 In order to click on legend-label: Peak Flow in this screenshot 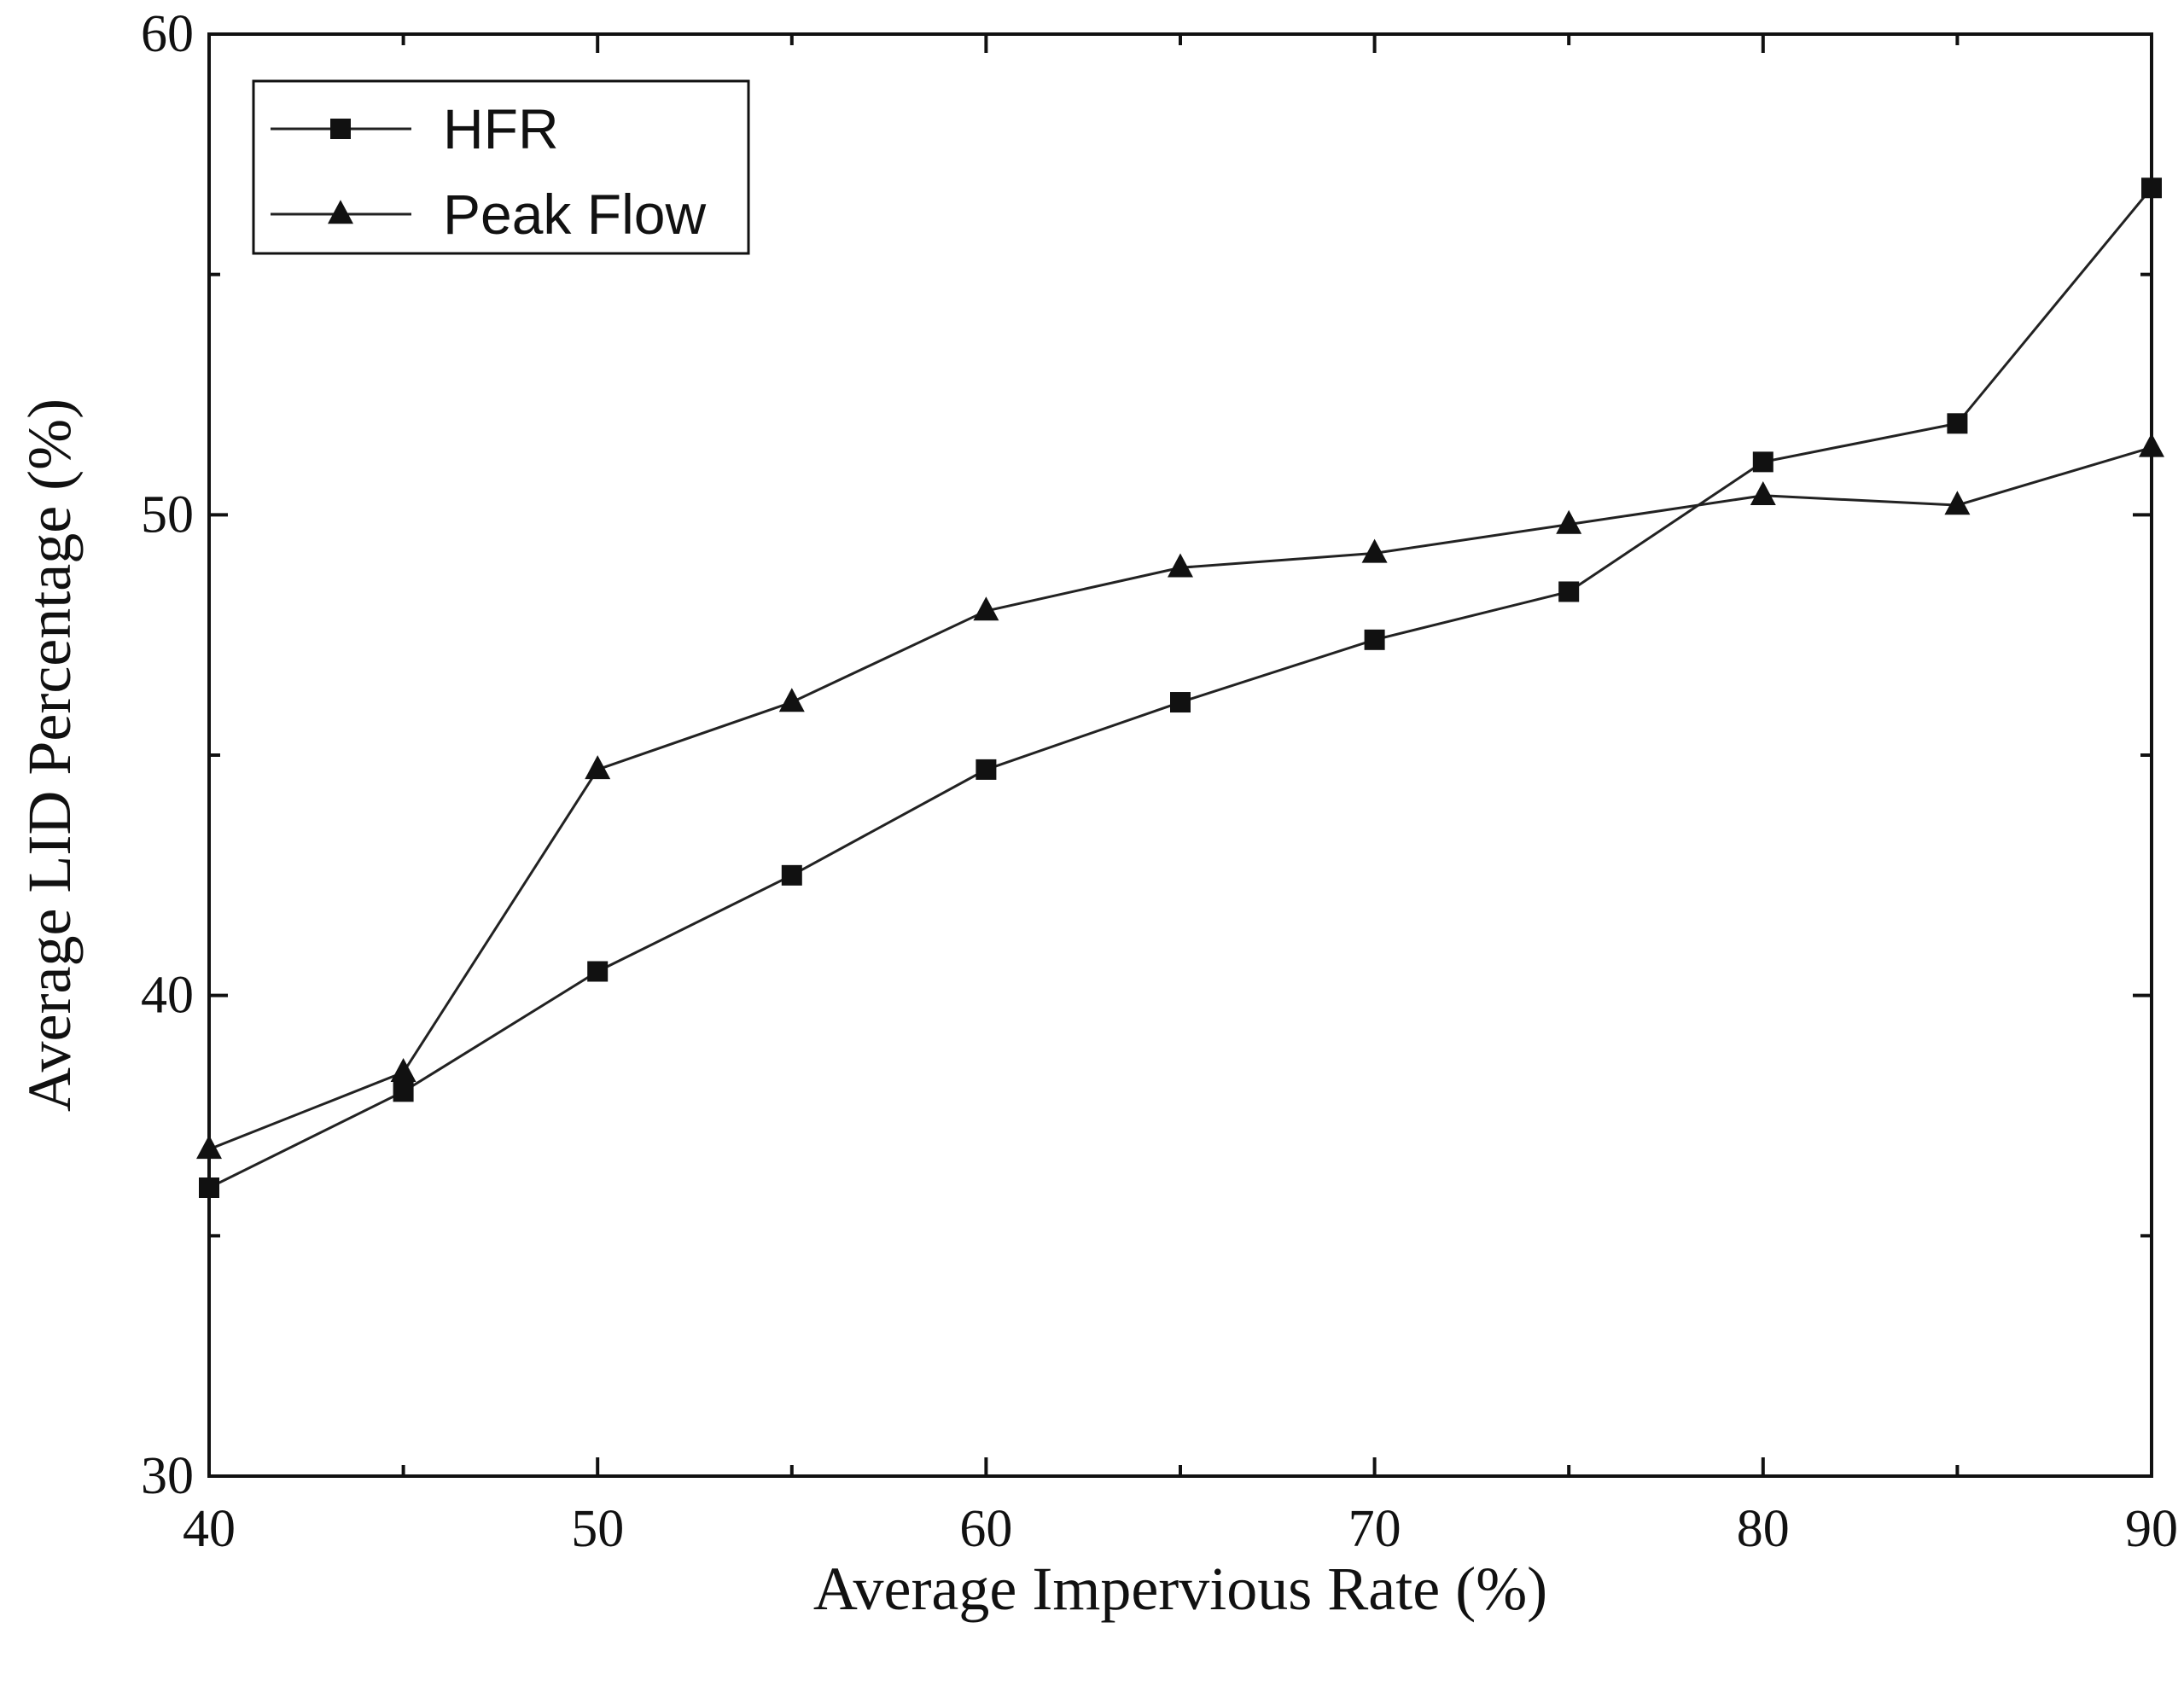, I will do `click(574, 214)`.